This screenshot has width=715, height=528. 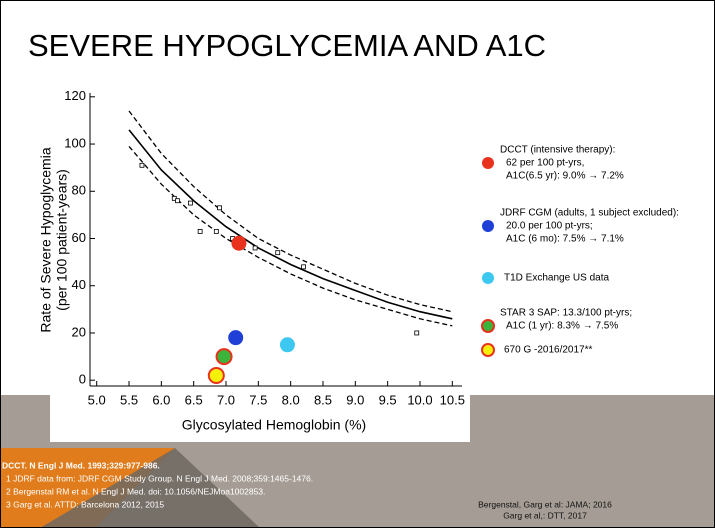 What do you see at coordinates (79, 237) in the screenshot?
I see `y-tick-label: 60` at bounding box center [79, 237].